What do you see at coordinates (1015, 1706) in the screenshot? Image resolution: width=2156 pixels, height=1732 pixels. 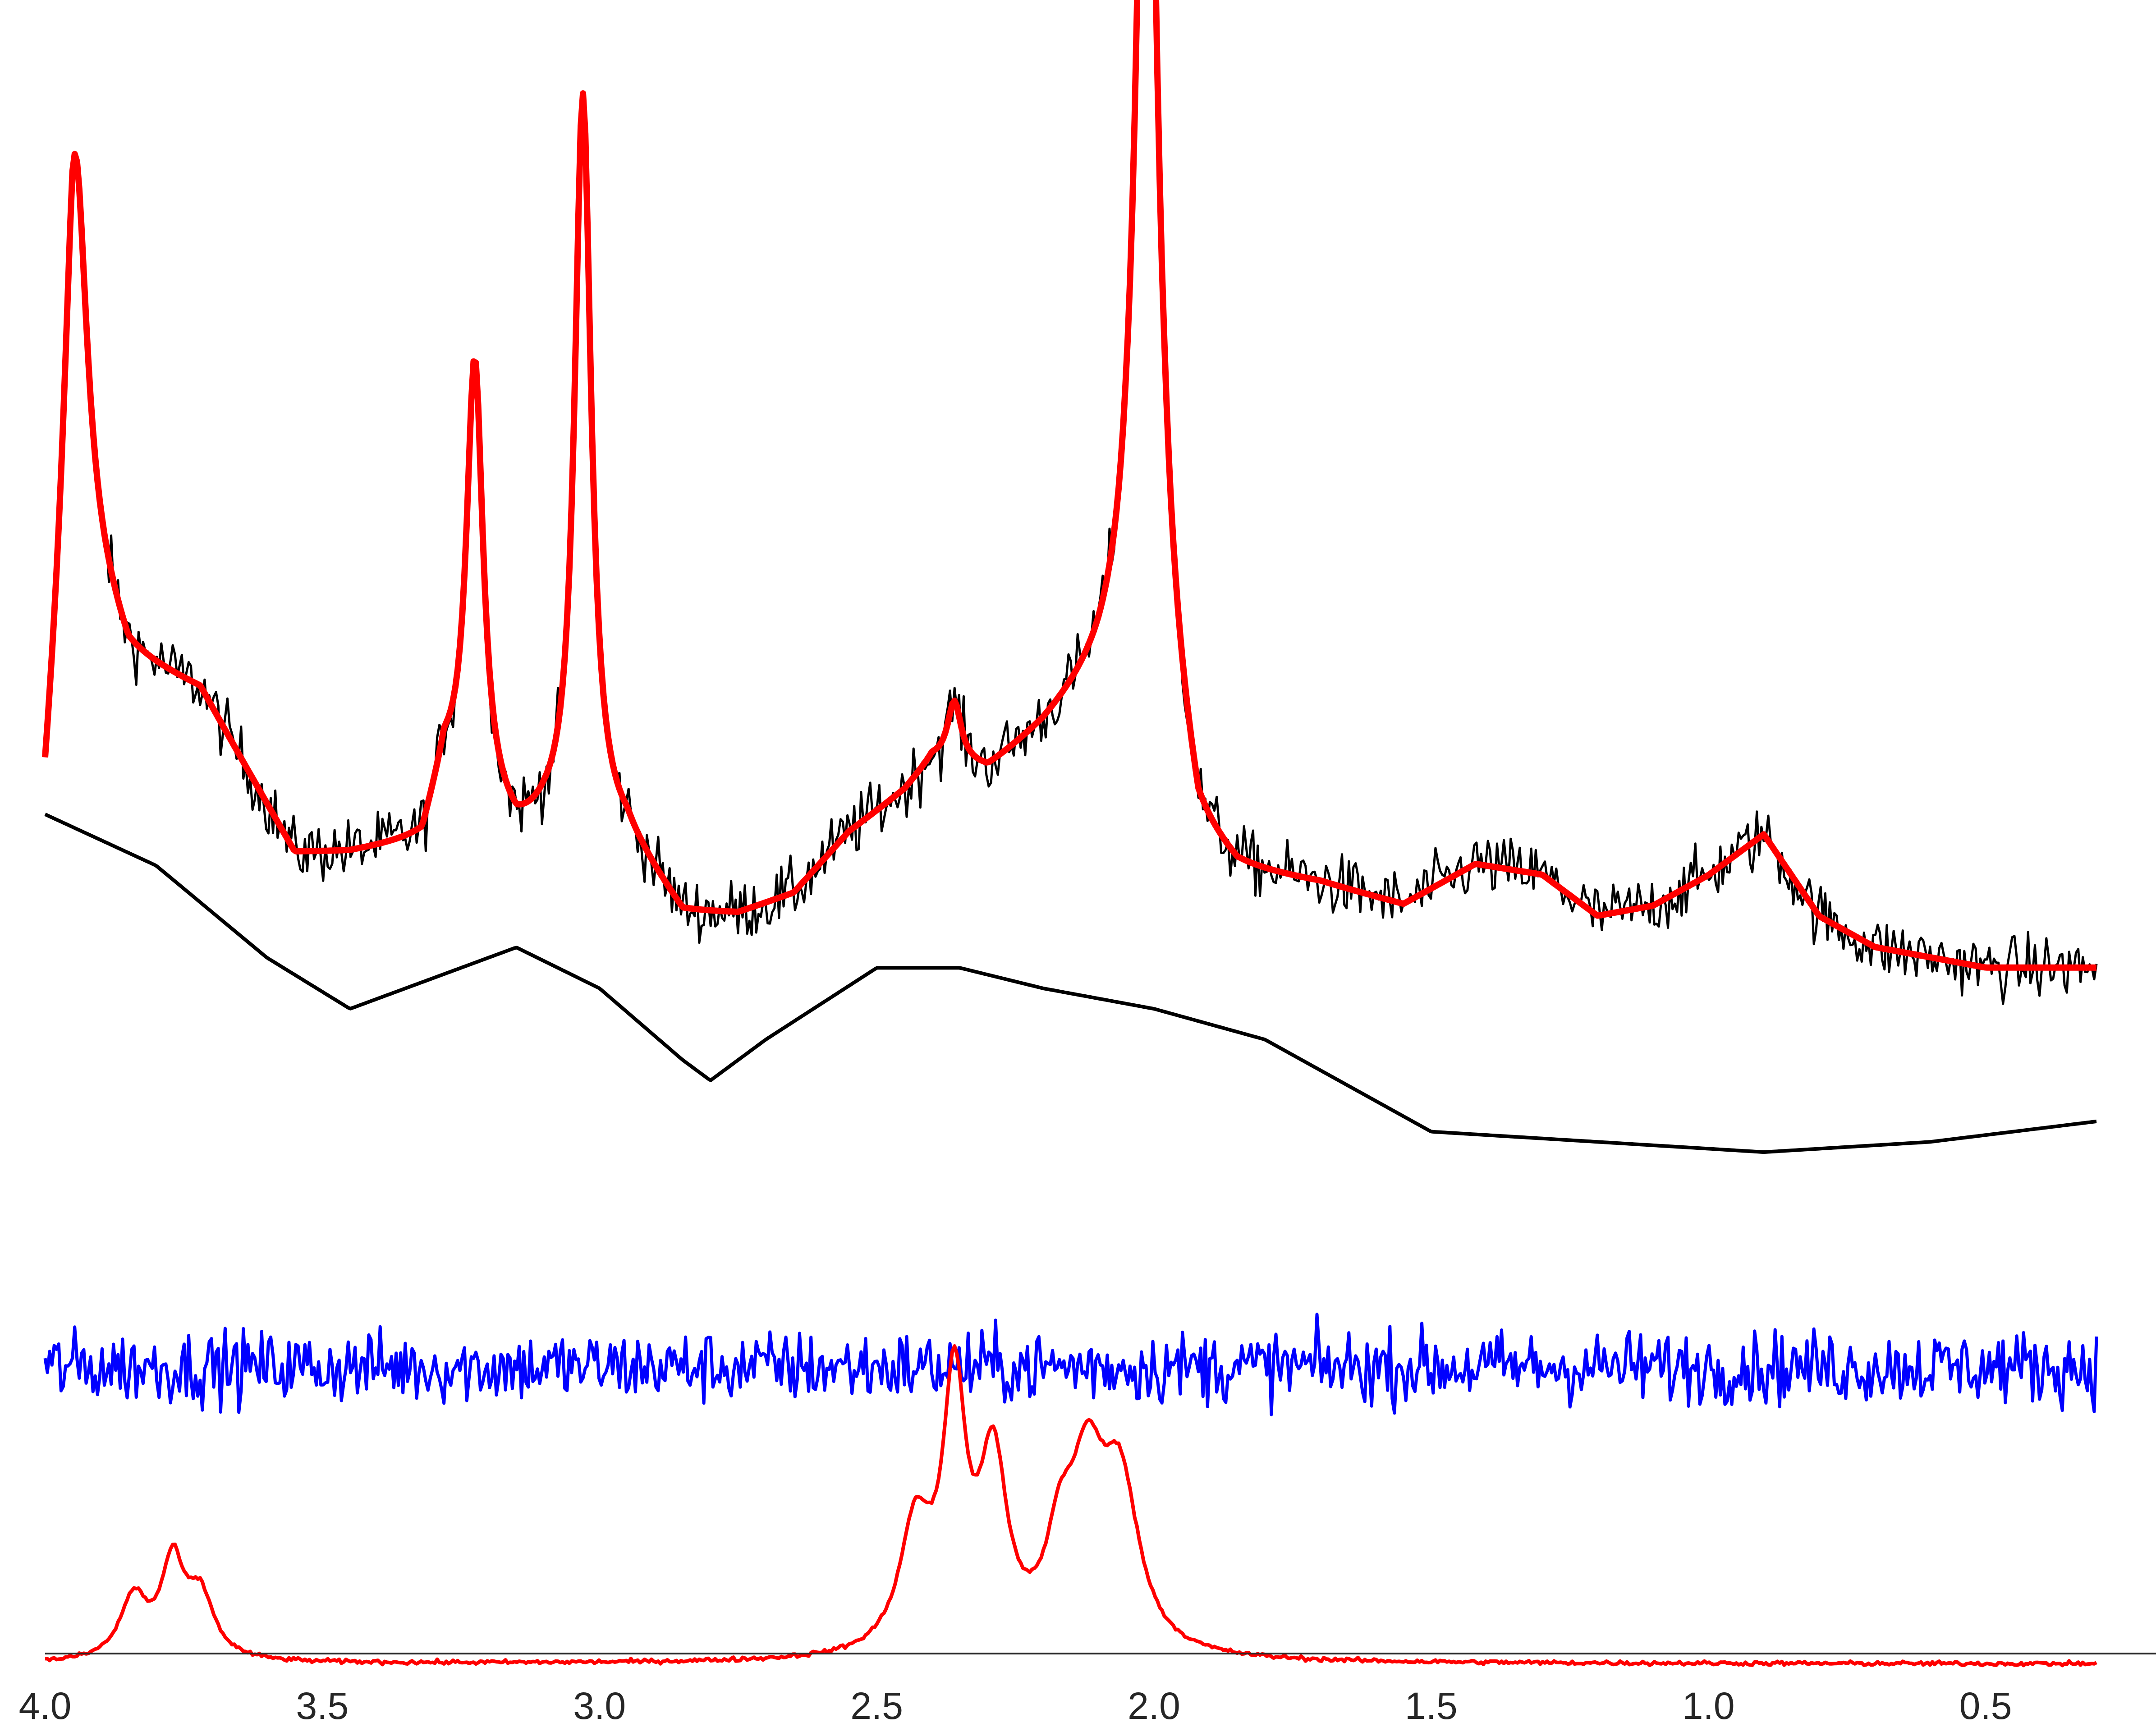 I see `x-axis-ticks: 4.0 3.5 3.0 2.5 2.0 1.5 1.0 0.5` at bounding box center [1015, 1706].